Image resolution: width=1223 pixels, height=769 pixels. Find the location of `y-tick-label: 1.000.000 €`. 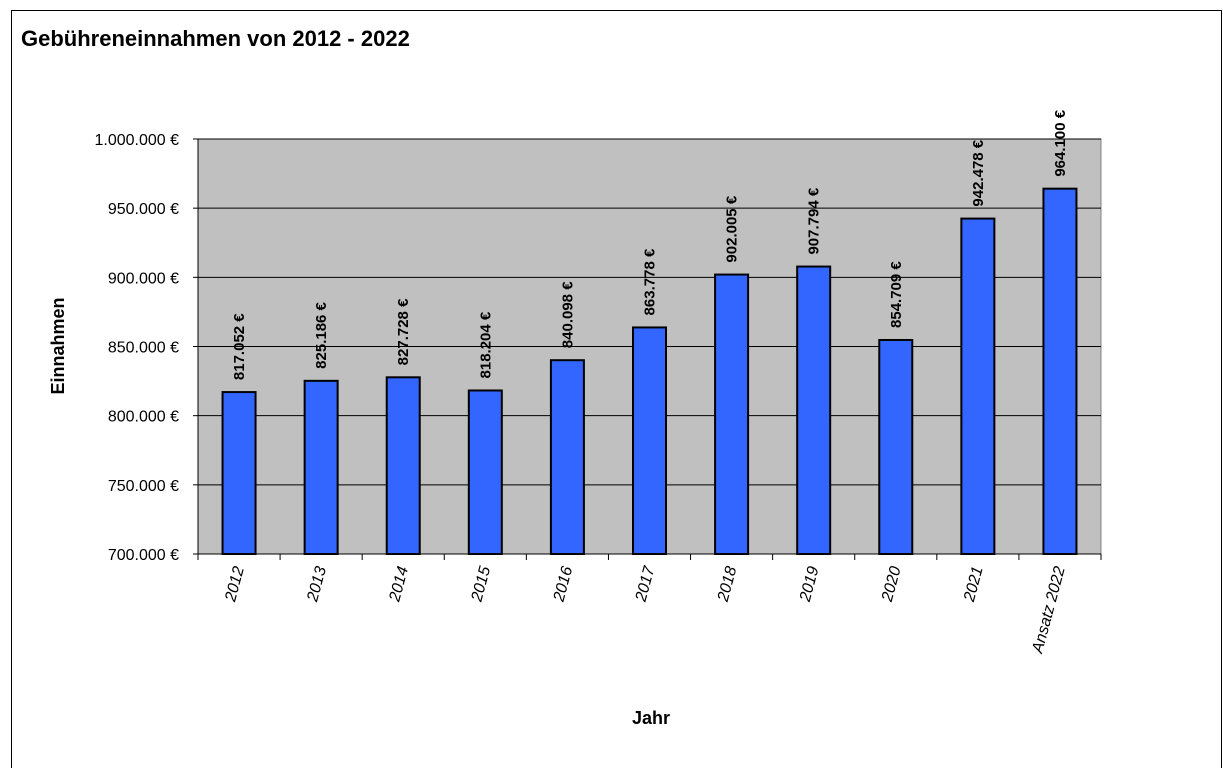

y-tick-label: 1.000.000 € is located at coordinates (136, 140).